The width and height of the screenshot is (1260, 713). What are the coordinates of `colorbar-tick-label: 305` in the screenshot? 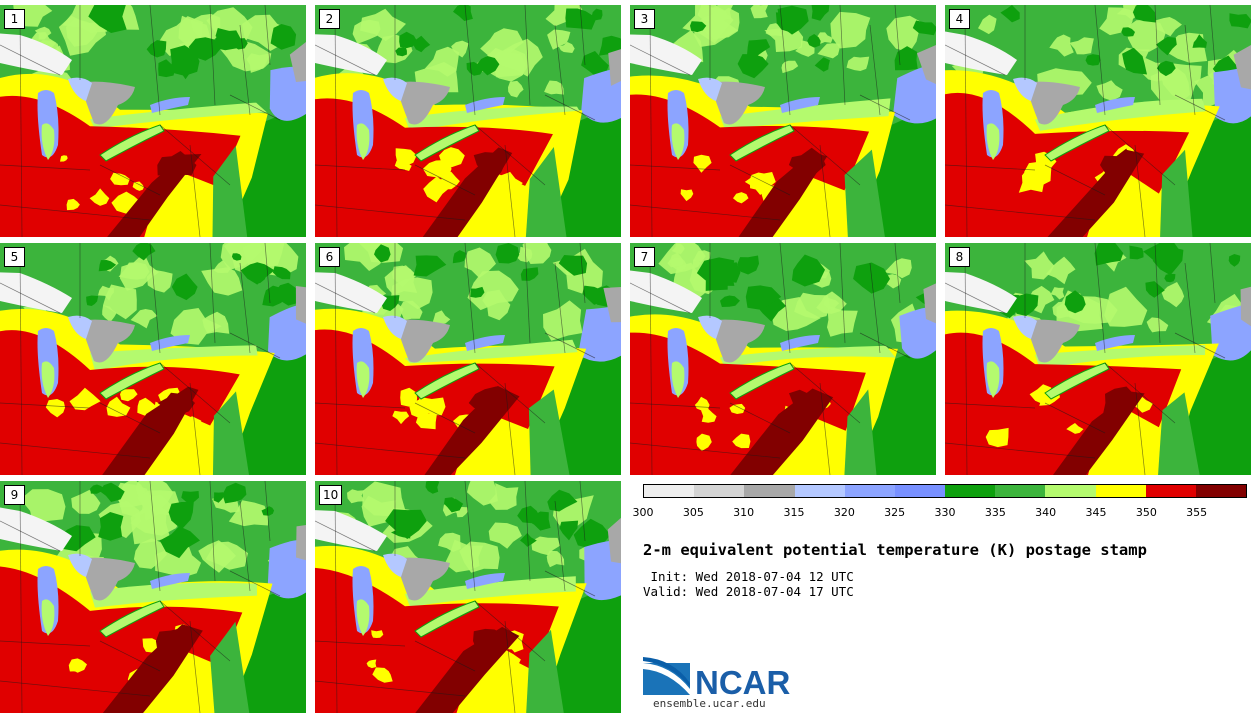 It's located at (693, 512).